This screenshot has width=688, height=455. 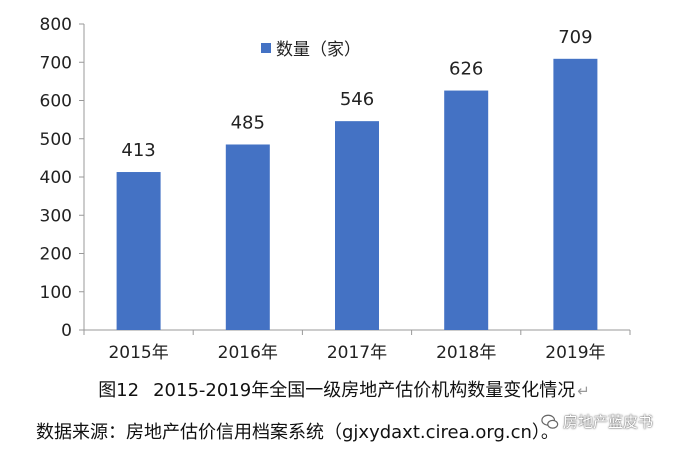 What do you see at coordinates (56, 25) in the screenshot?
I see `y-tick-label: 800` at bounding box center [56, 25].